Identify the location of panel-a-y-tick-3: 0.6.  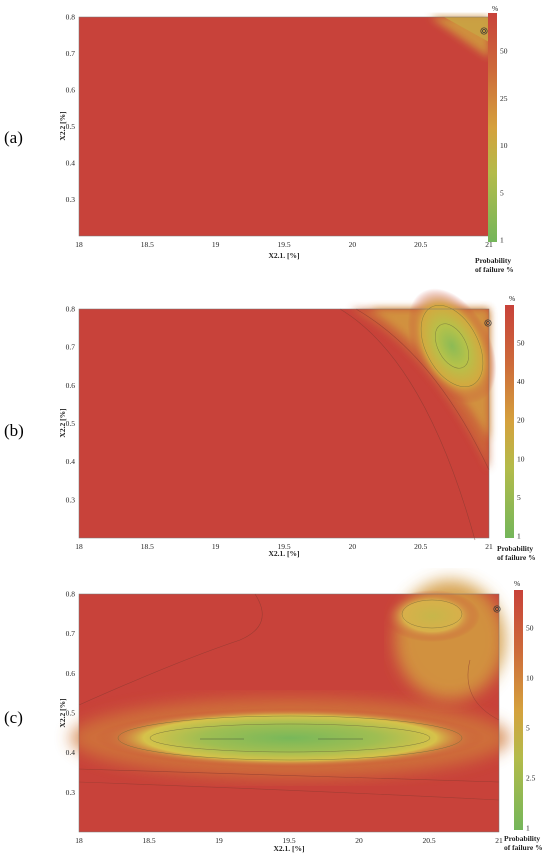
(71, 90).